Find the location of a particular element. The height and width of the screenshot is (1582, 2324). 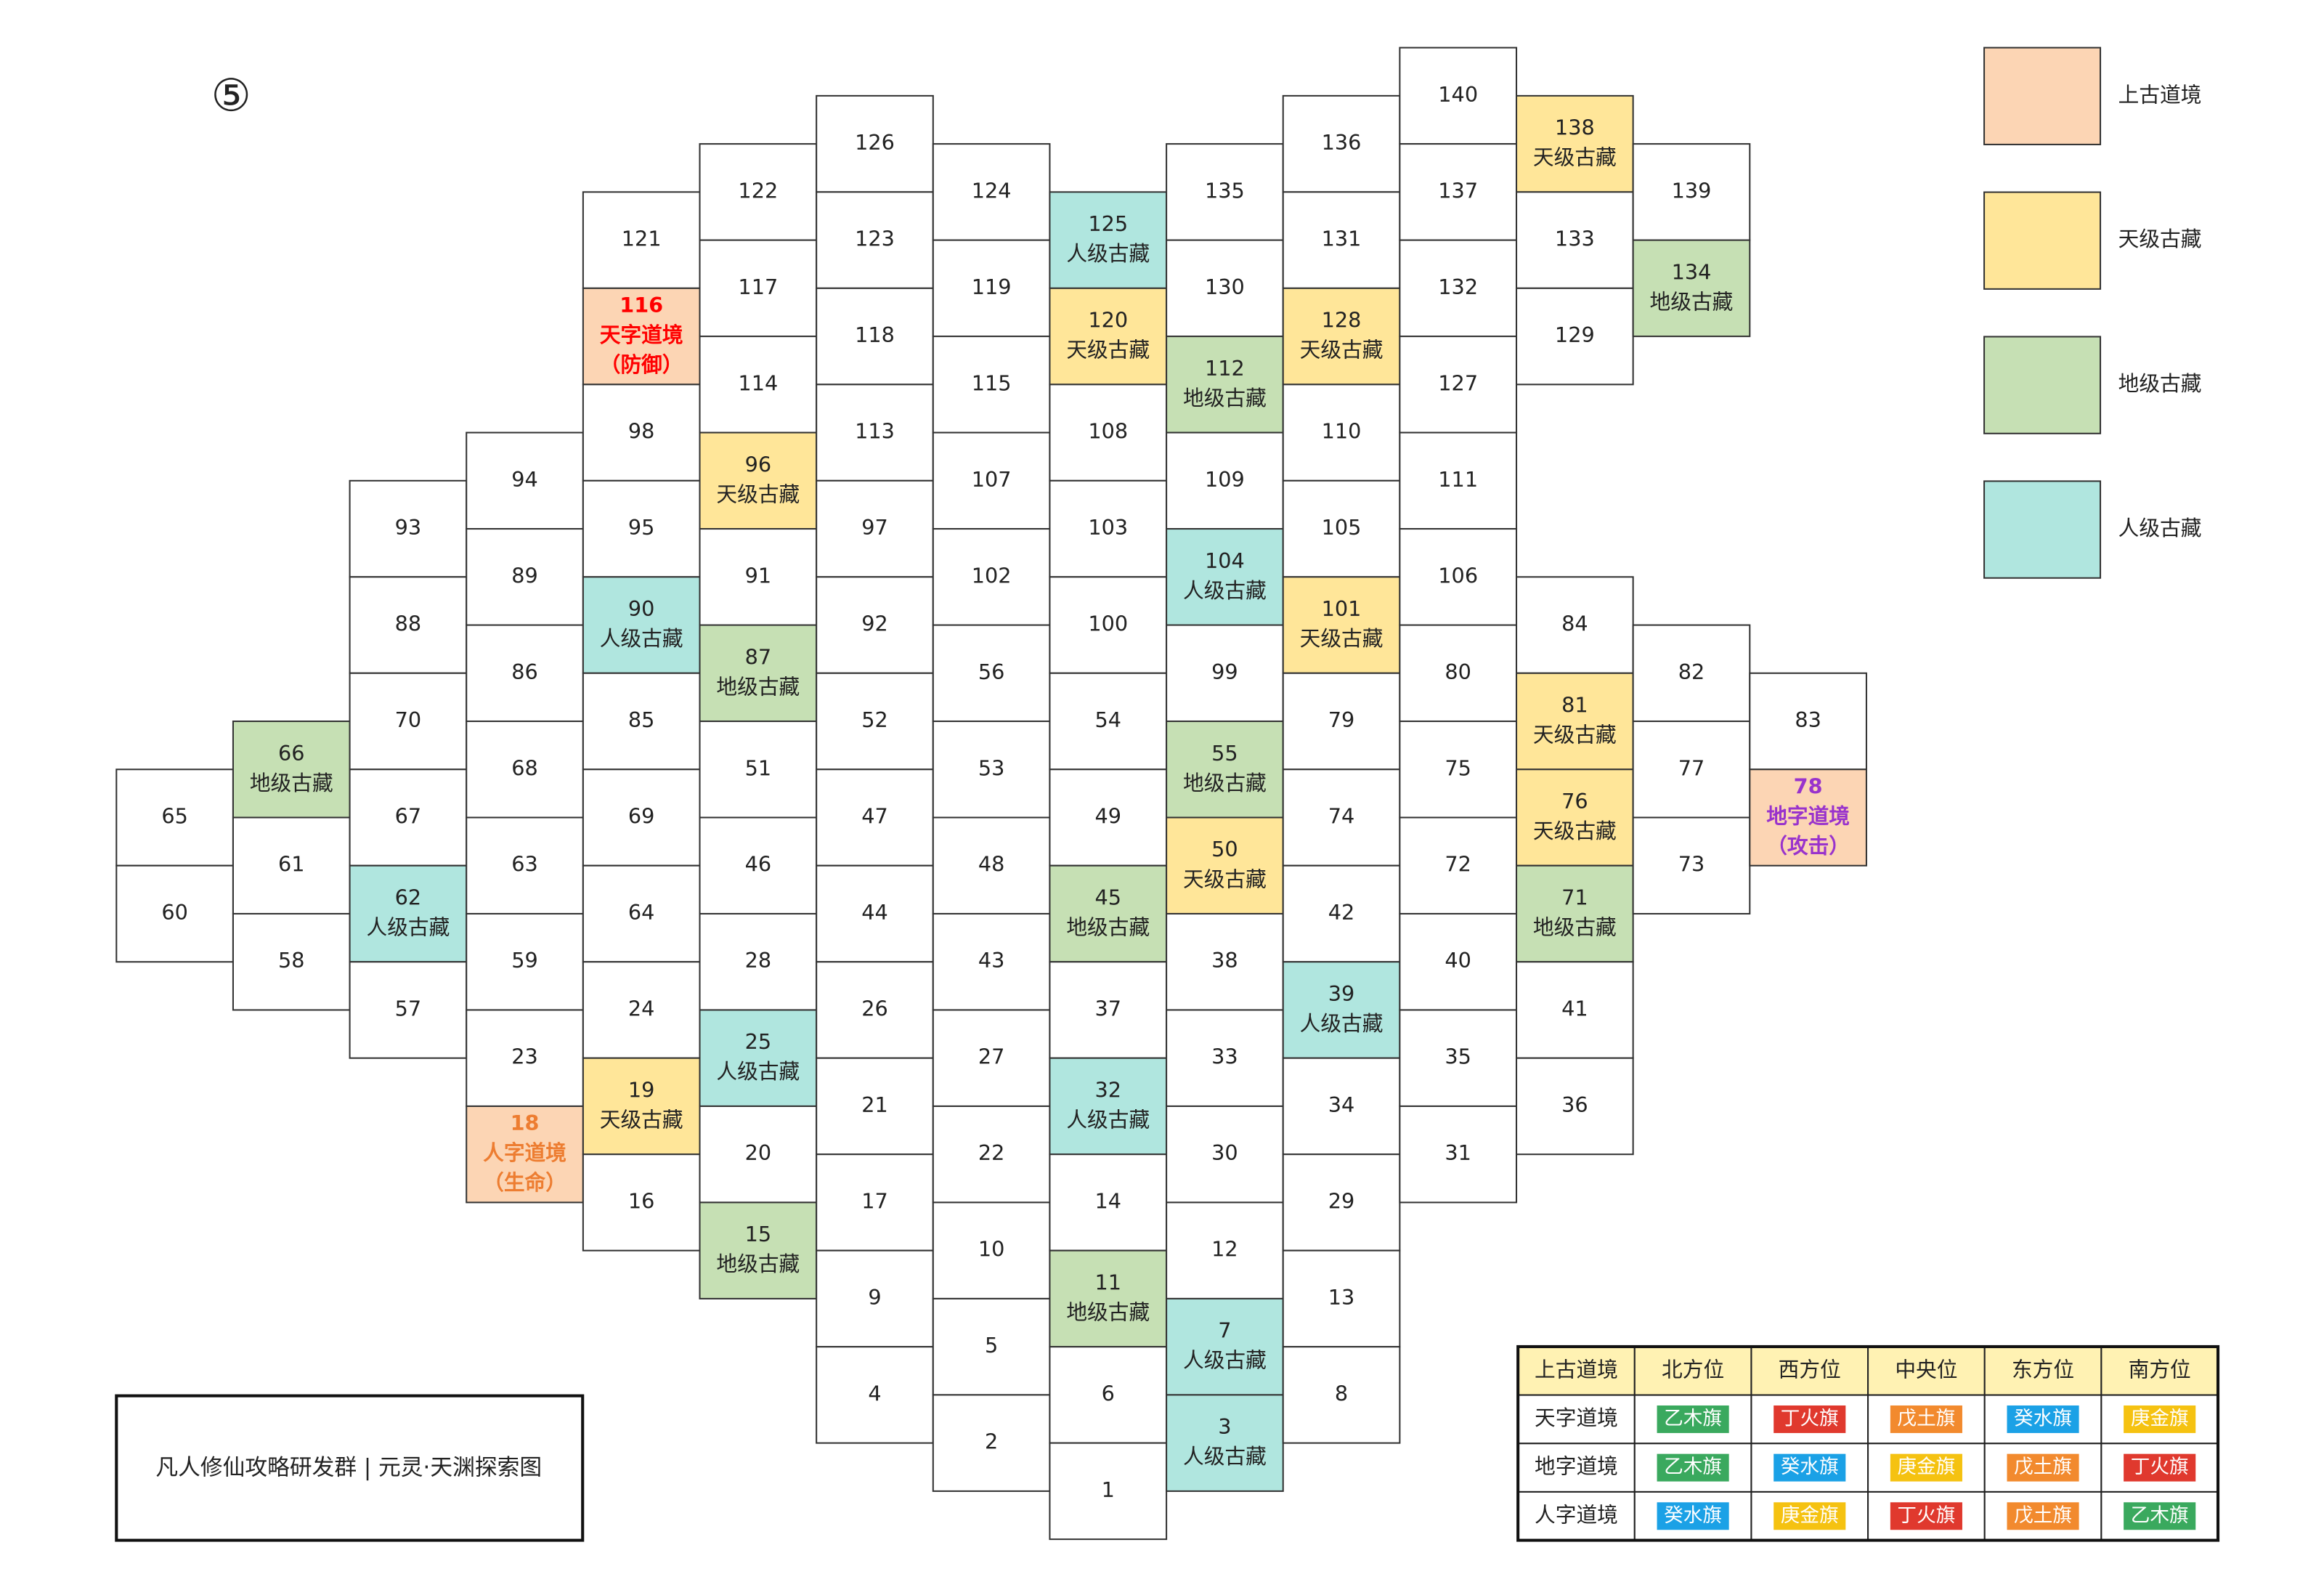

cell-number: 26 is located at coordinates (874, 1008).